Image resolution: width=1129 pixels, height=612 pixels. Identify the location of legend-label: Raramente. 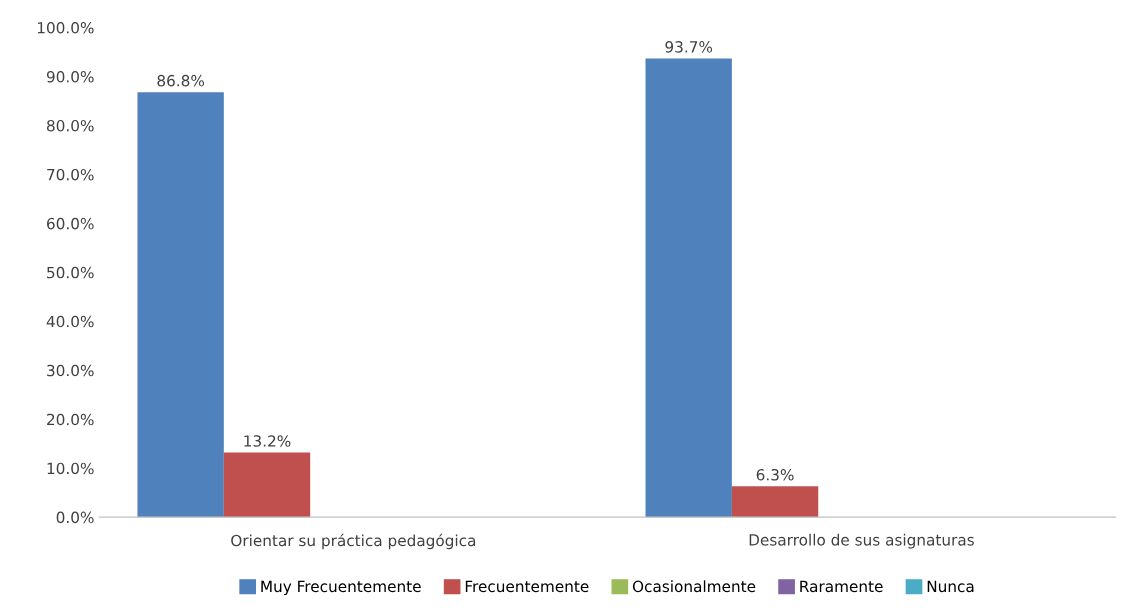
(841, 586).